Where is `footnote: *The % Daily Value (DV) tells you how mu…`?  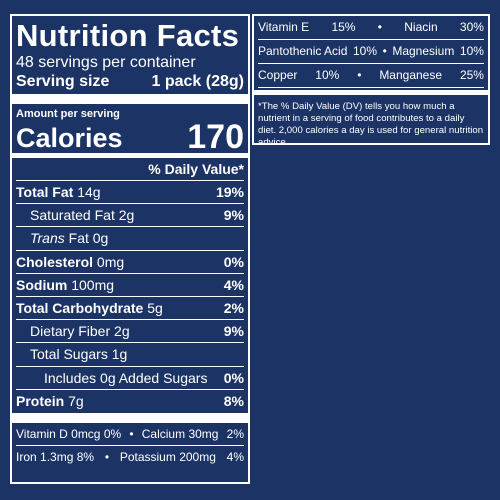
footnote: *The % Daily Value (DV) tells you how mu… is located at coordinates (371, 124).